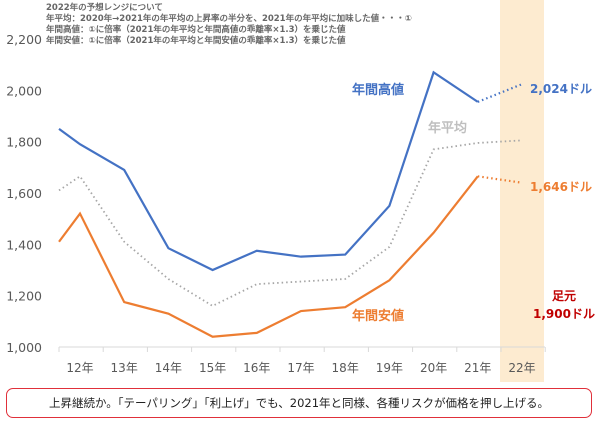 The height and width of the screenshot is (425, 600). What do you see at coordinates (389, 368) in the screenshot?
I see `x-tick-label: 19年` at bounding box center [389, 368].